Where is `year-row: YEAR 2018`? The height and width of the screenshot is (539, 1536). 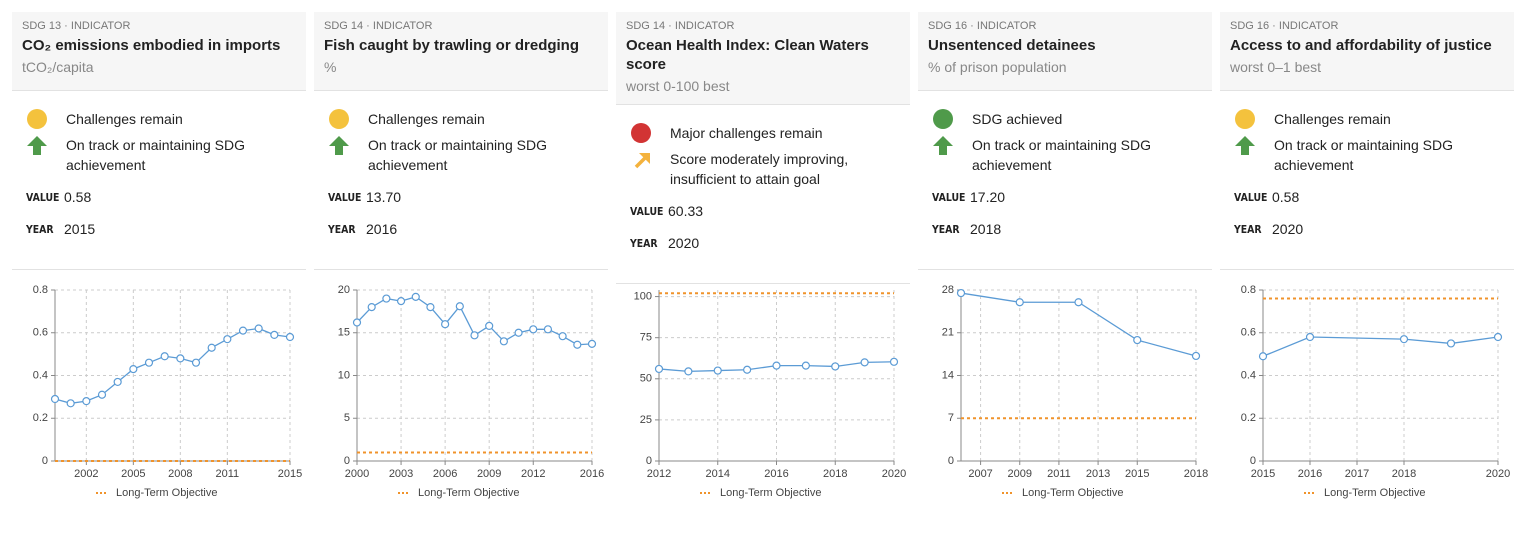 year-row: YEAR 2018 is located at coordinates (1065, 230).